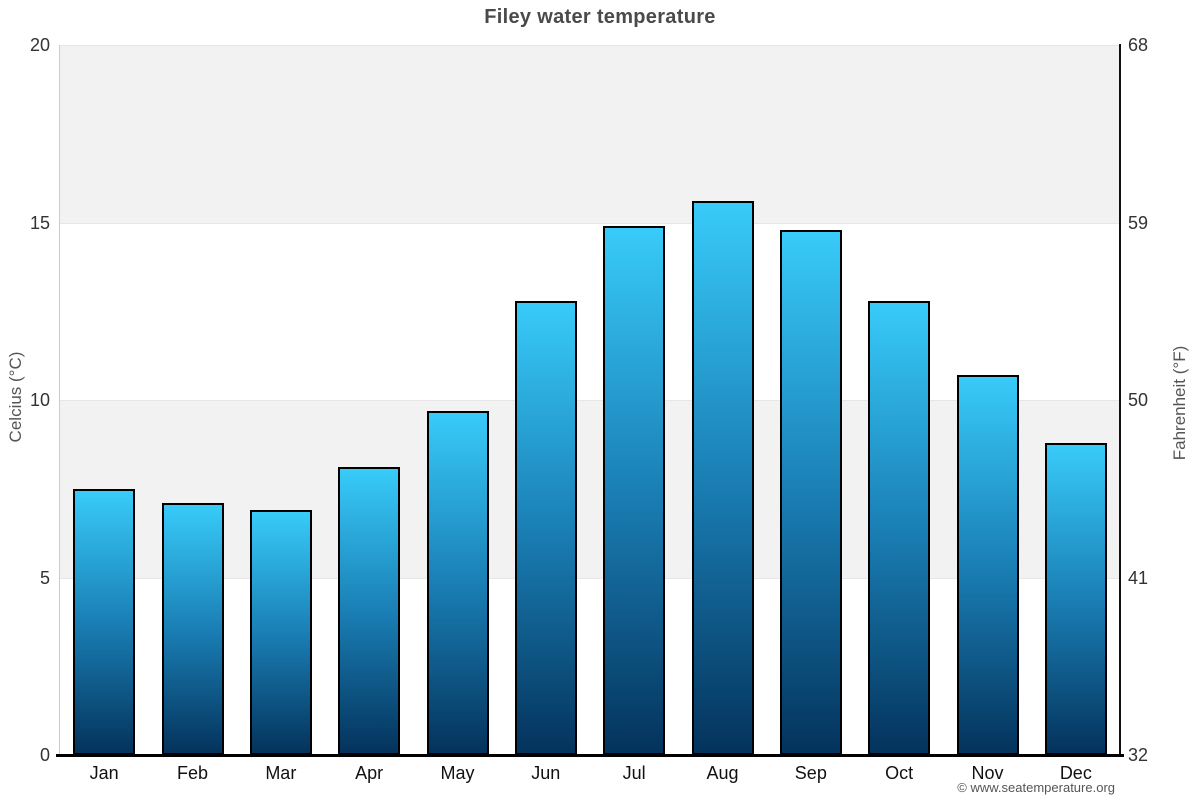 This screenshot has width=1200, height=800. What do you see at coordinates (546, 773) in the screenshot?
I see `x-tick-jun: Jun` at bounding box center [546, 773].